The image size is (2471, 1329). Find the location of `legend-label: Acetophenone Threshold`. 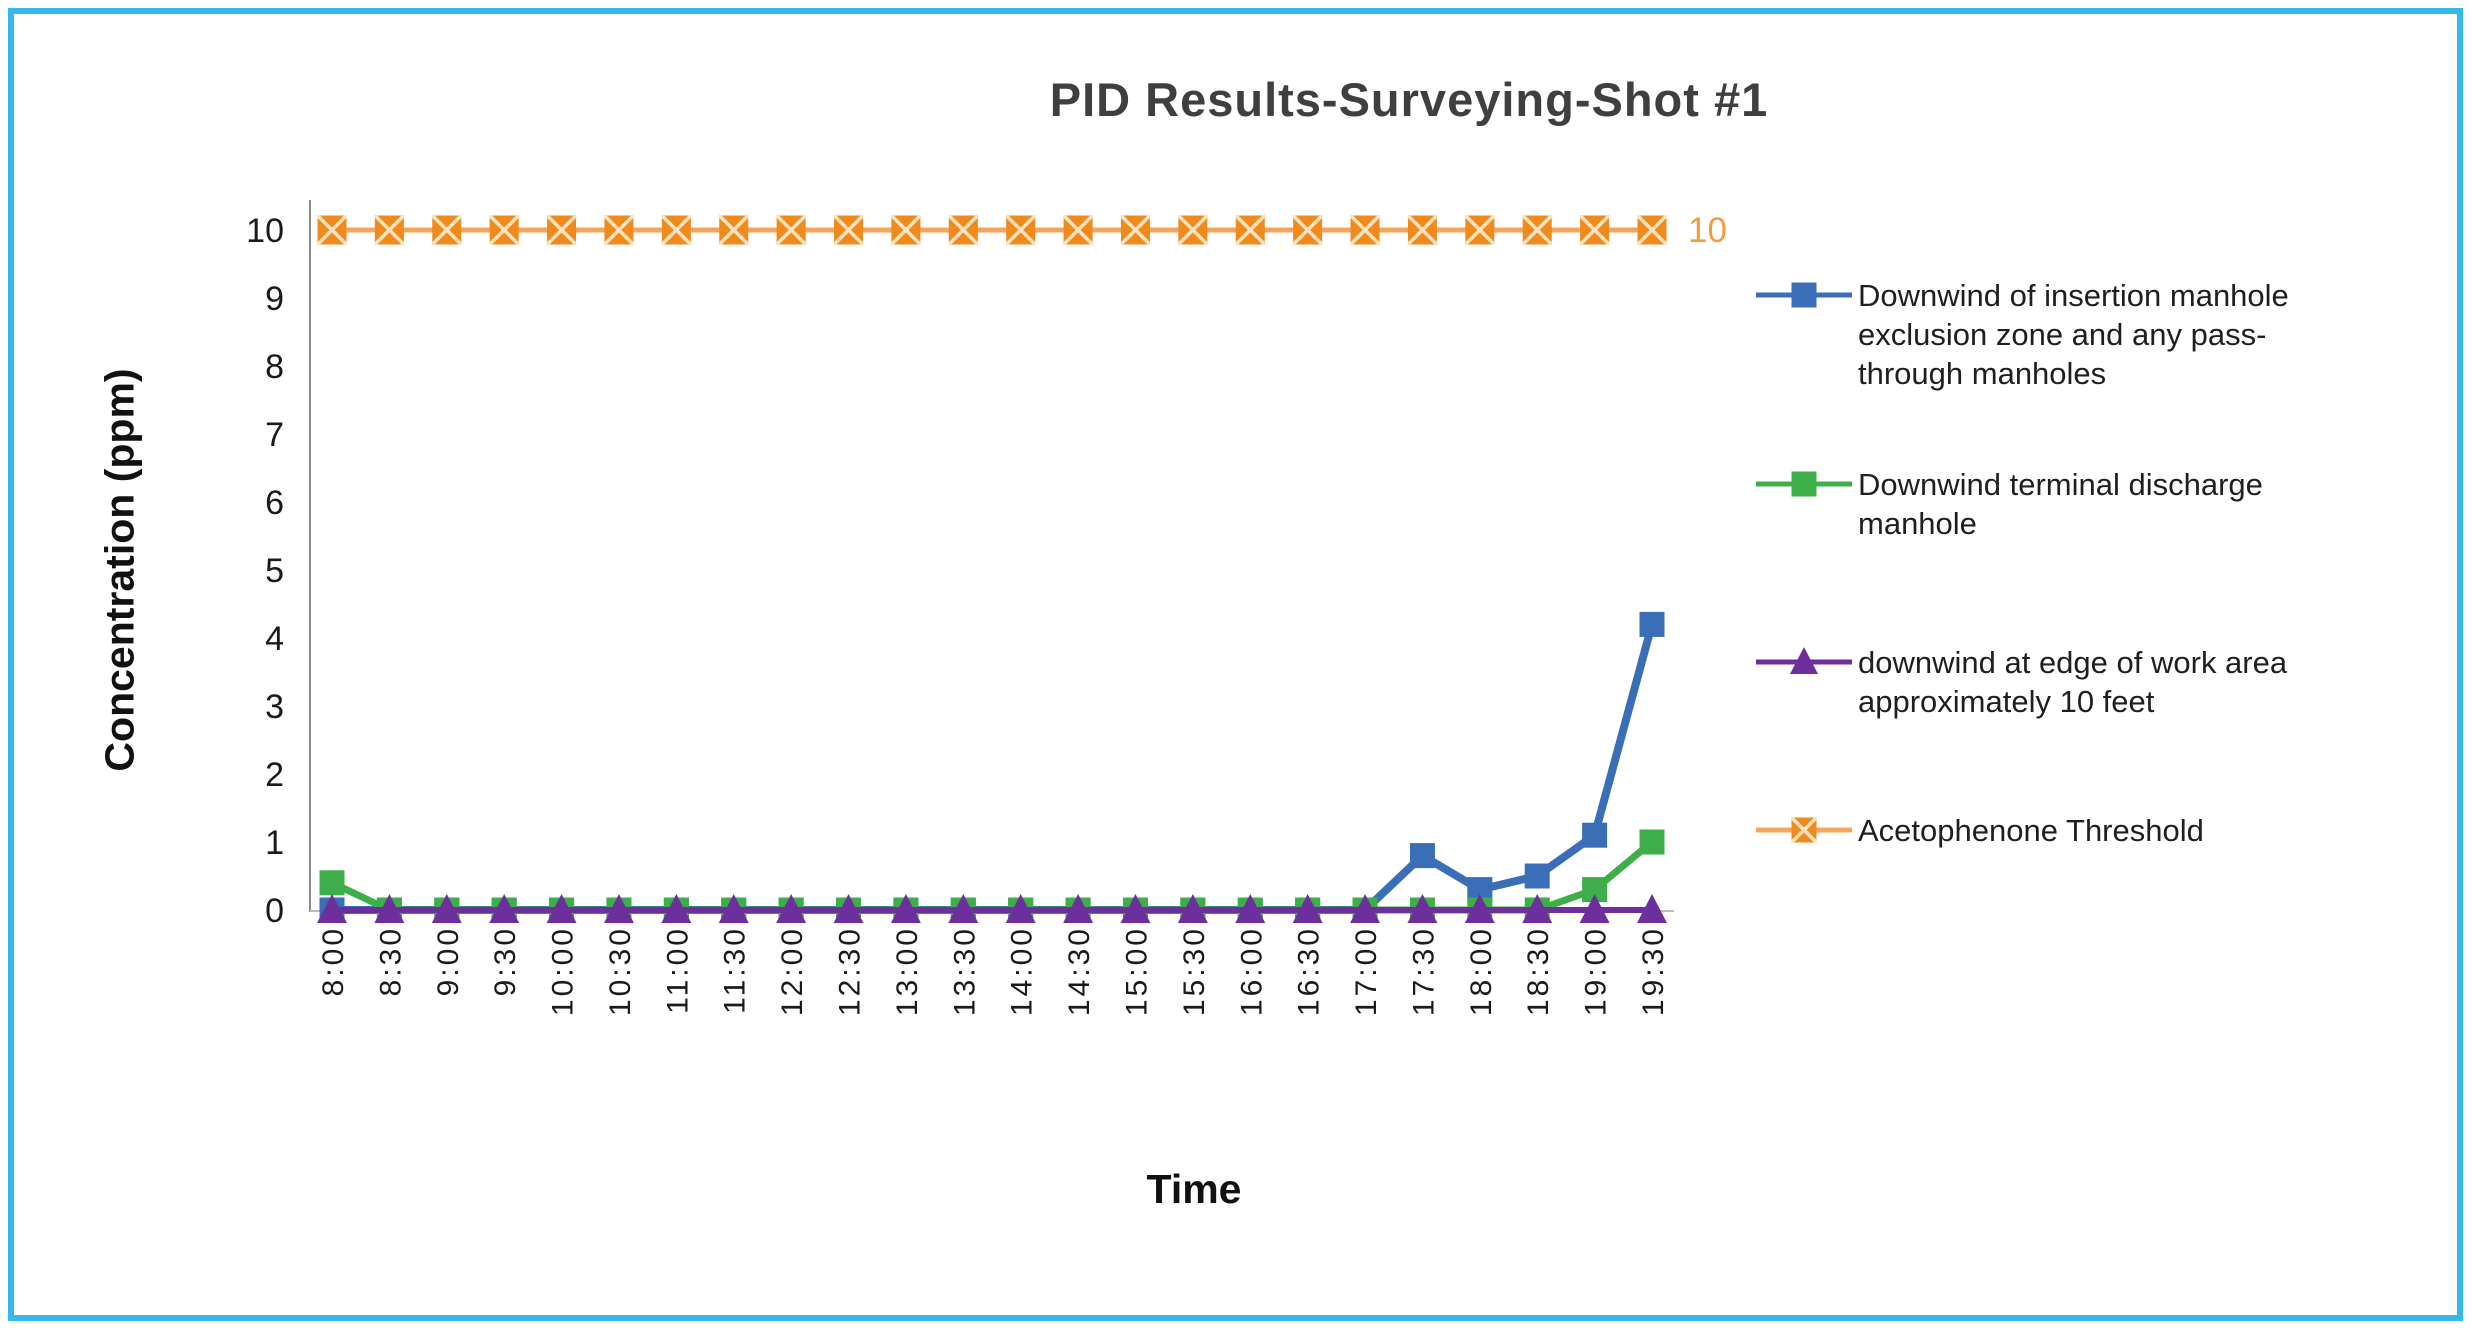

legend-label: Acetophenone Threshold is located at coordinates (2031, 830).